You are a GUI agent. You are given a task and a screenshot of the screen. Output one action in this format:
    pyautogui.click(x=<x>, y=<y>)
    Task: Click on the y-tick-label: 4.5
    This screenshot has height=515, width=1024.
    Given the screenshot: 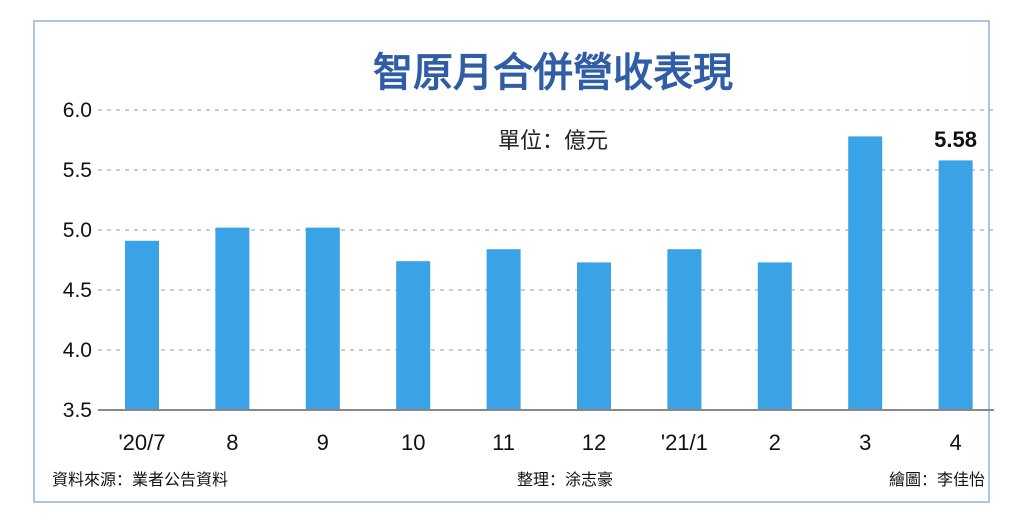 What is the action you would take?
    pyautogui.click(x=77, y=290)
    